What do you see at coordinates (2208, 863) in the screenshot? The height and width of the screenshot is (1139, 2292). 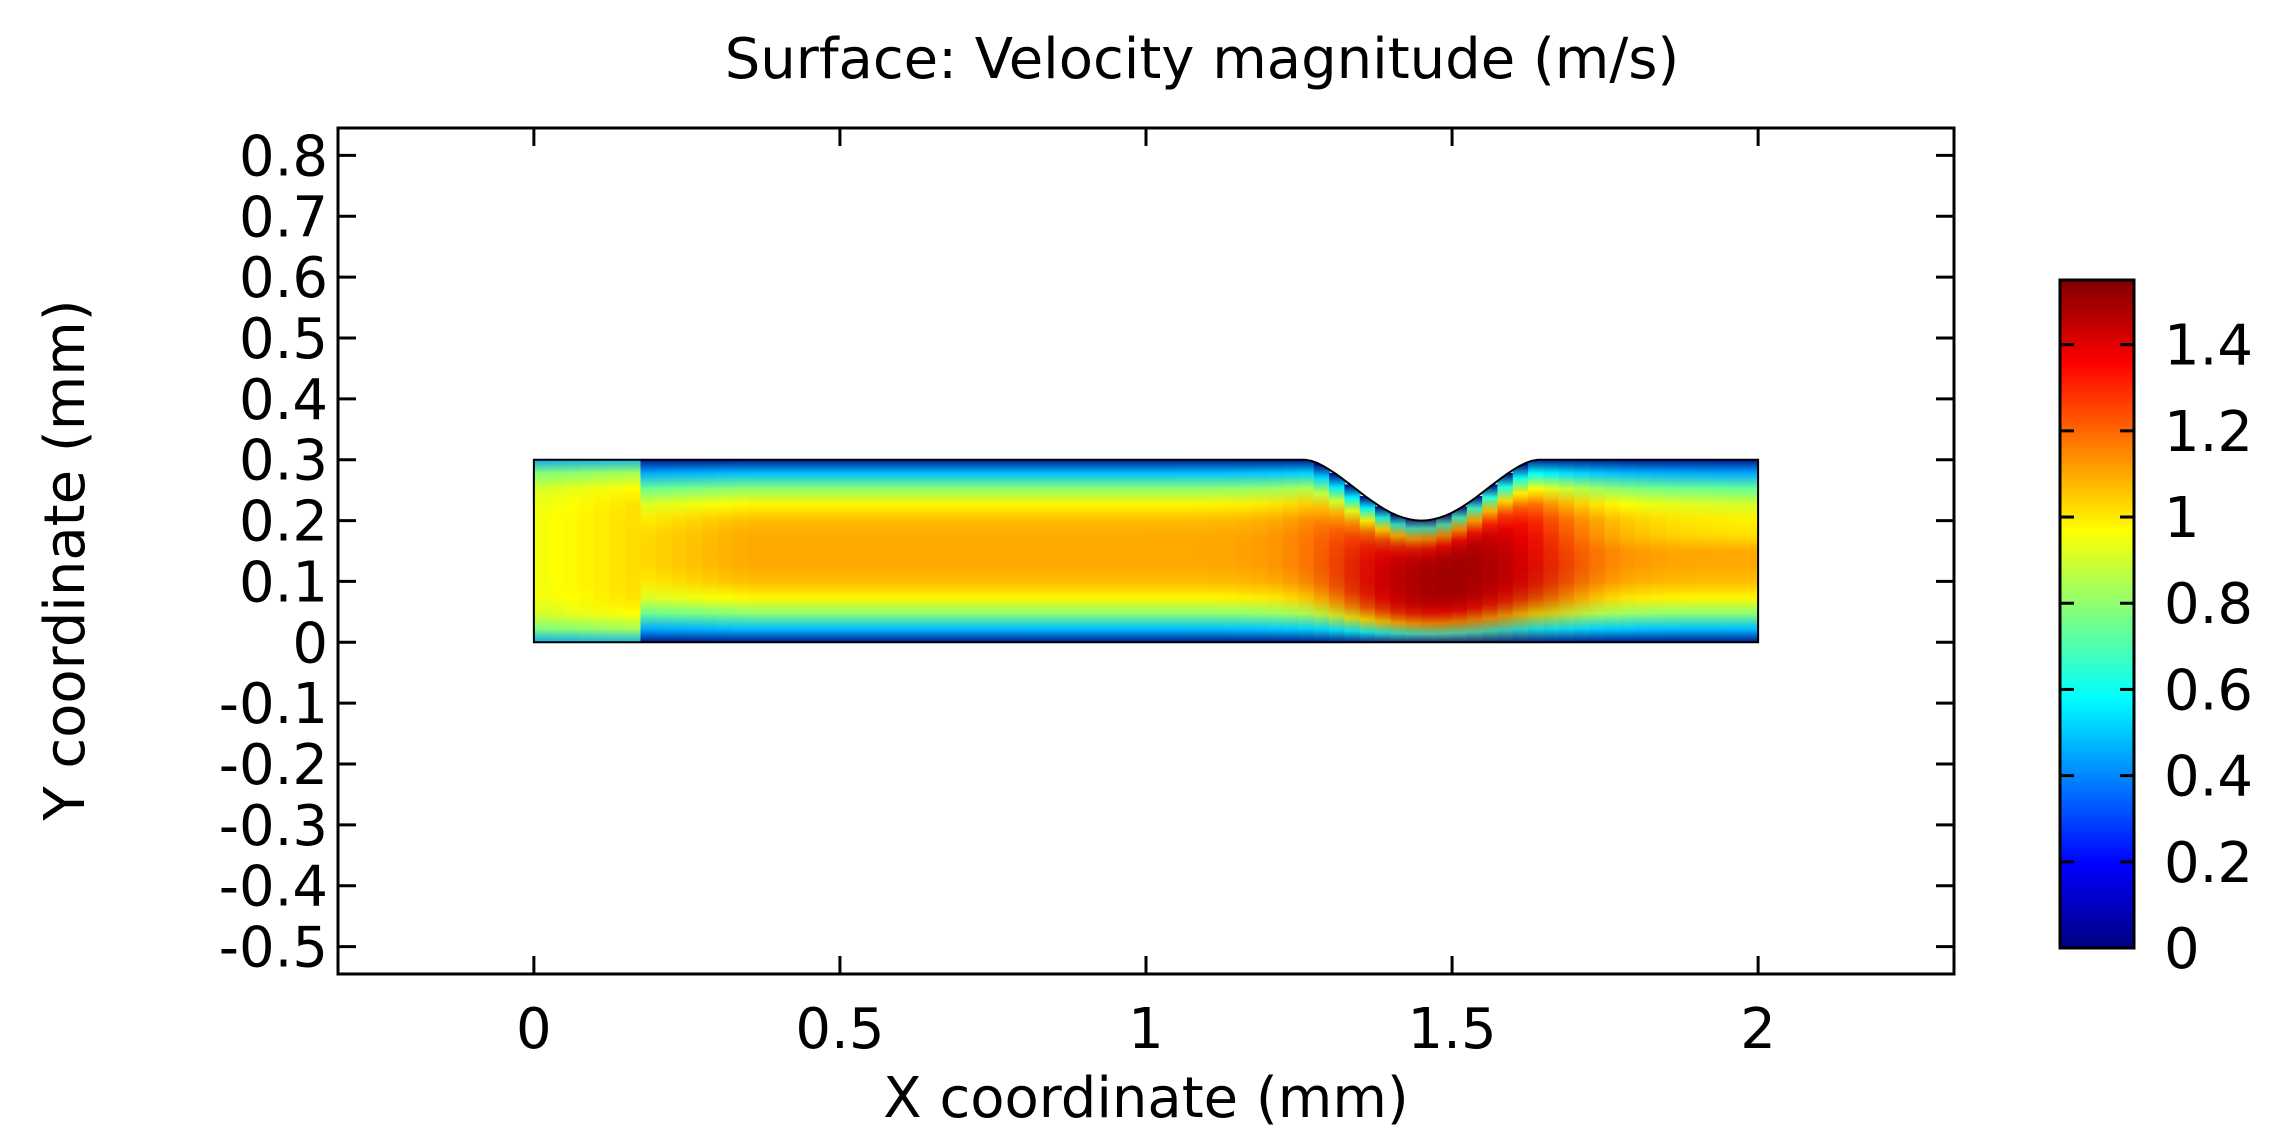 I see `colorbar-tick-label: 0.2` at bounding box center [2208, 863].